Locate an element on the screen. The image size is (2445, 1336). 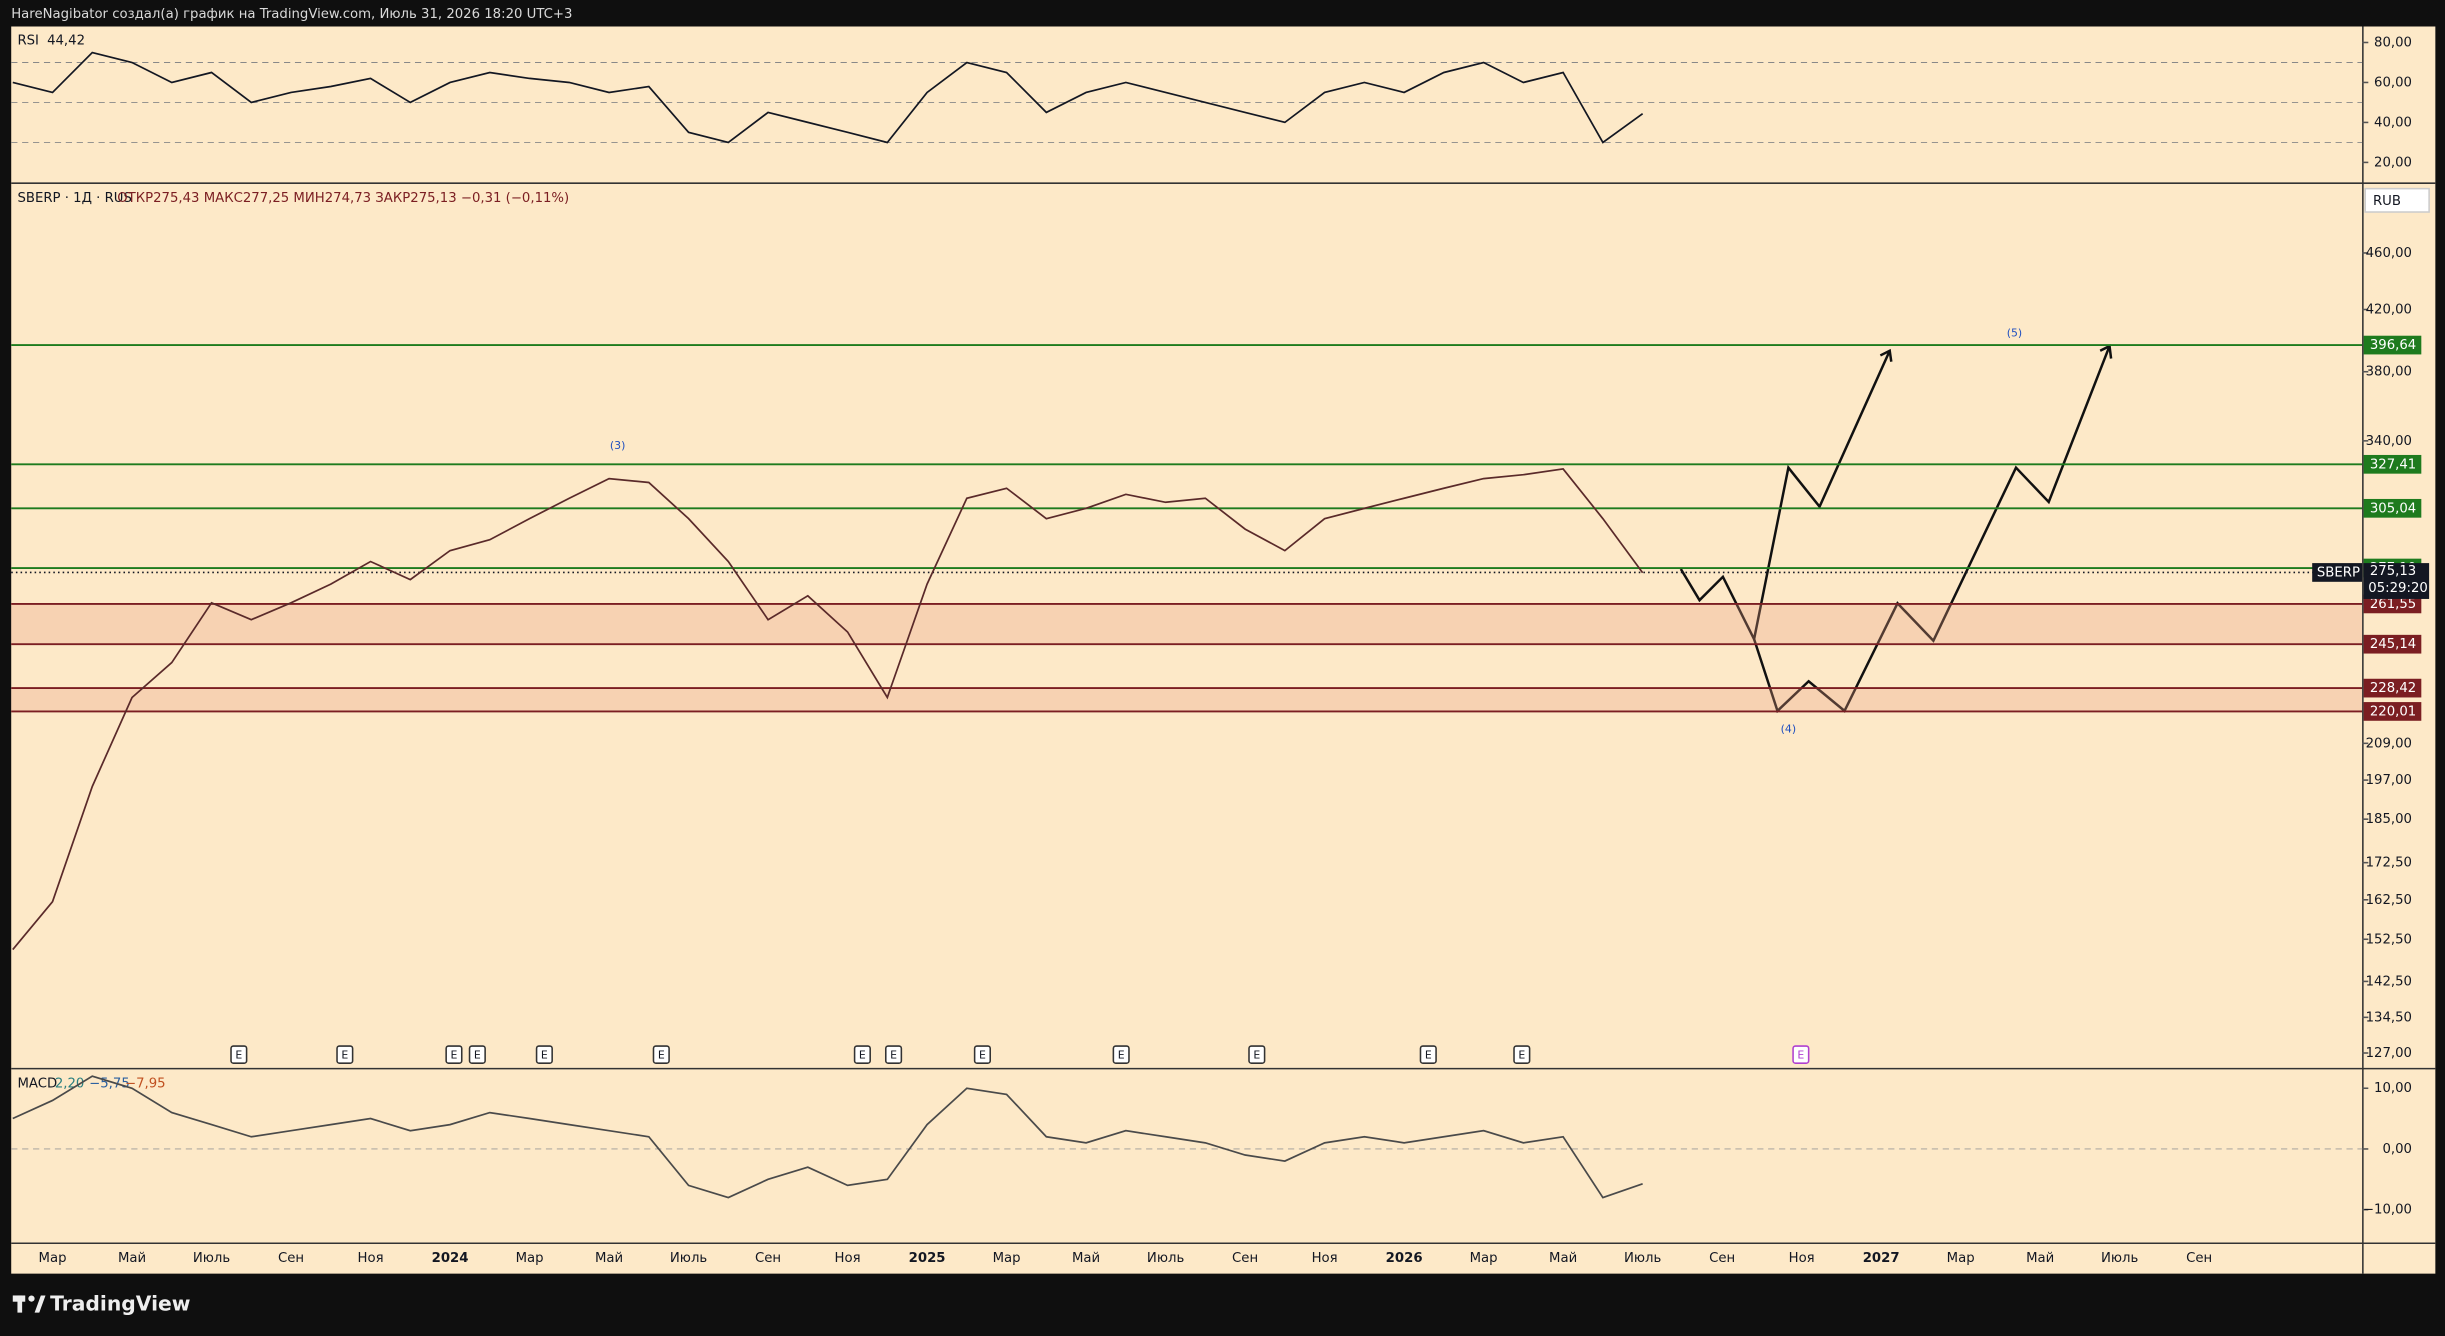
x-tick-label: 2025 is located at coordinates (927, 1258).